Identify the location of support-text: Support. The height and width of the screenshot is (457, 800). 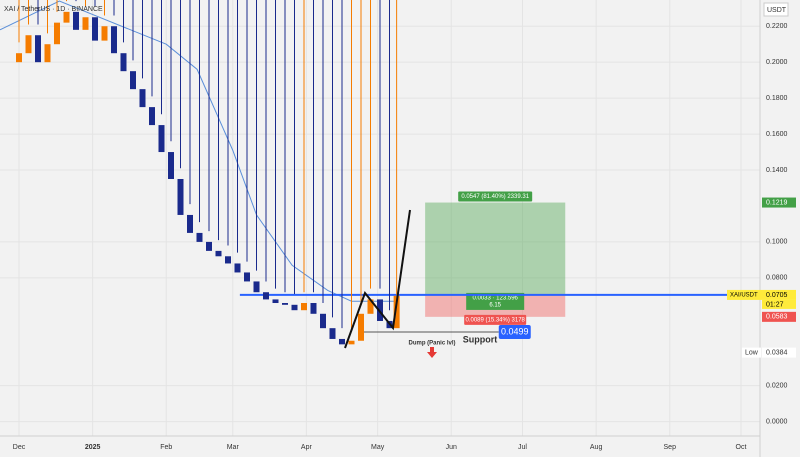
(480, 339).